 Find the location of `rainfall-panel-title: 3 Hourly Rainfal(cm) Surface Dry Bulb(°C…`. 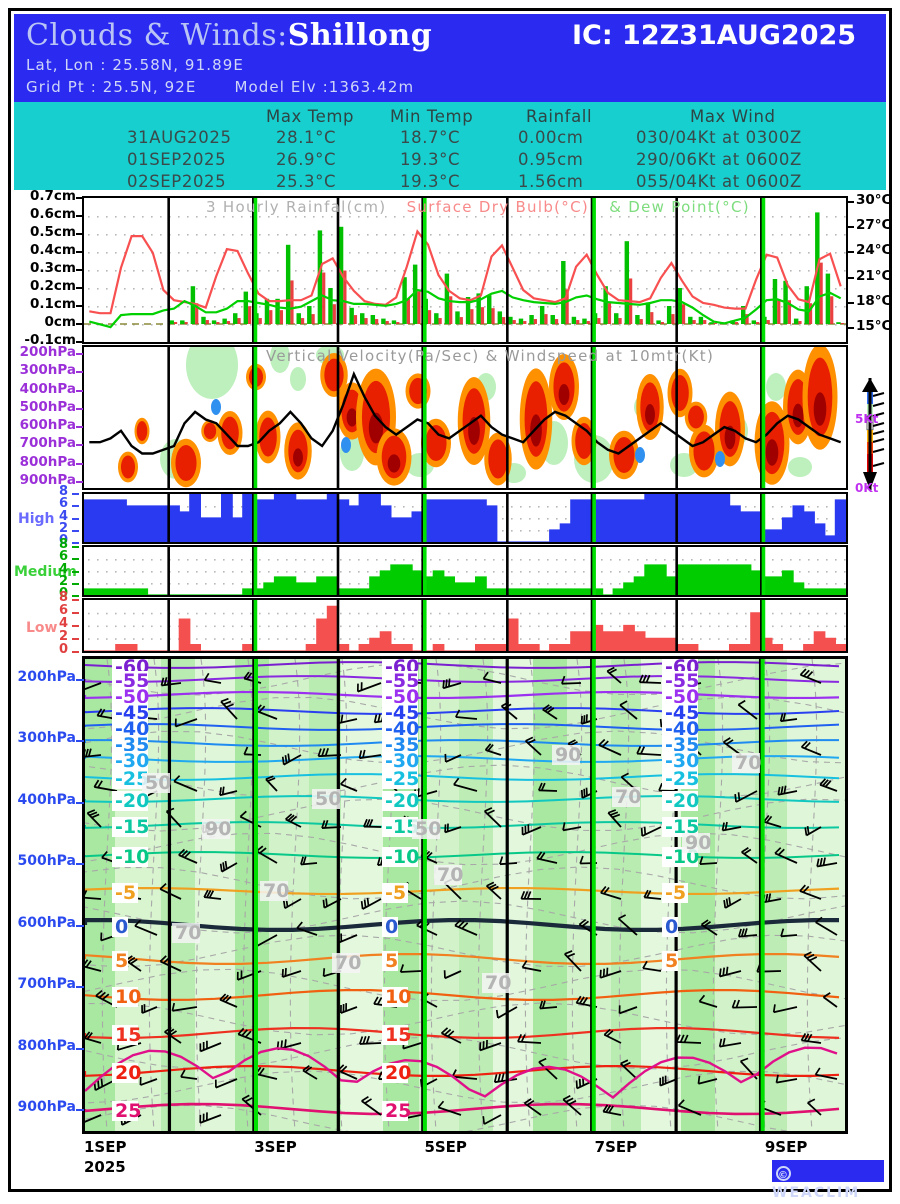

rainfall-panel-title: 3 Hourly Rainfal(cm) Surface Dry Bulb(°C… is located at coordinates (478, 207).